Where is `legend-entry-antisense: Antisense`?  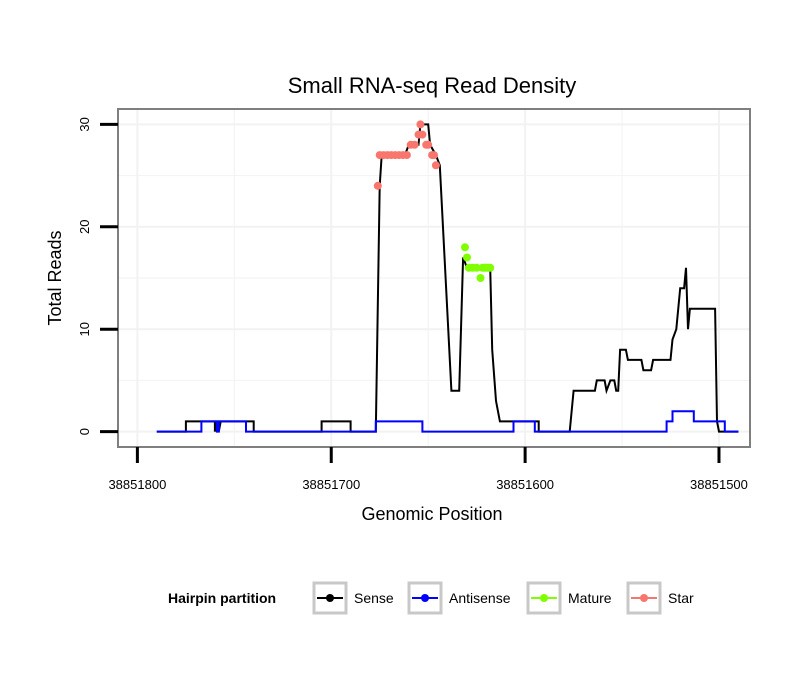
legend-entry-antisense: Antisense is located at coordinates (459, 598).